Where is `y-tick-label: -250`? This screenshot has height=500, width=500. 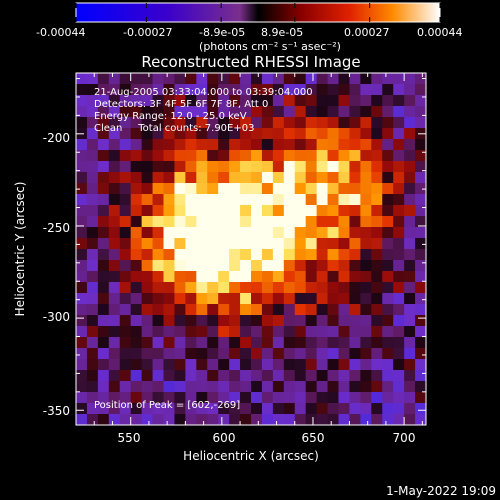
y-tick-label: -250 is located at coordinates (56, 228).